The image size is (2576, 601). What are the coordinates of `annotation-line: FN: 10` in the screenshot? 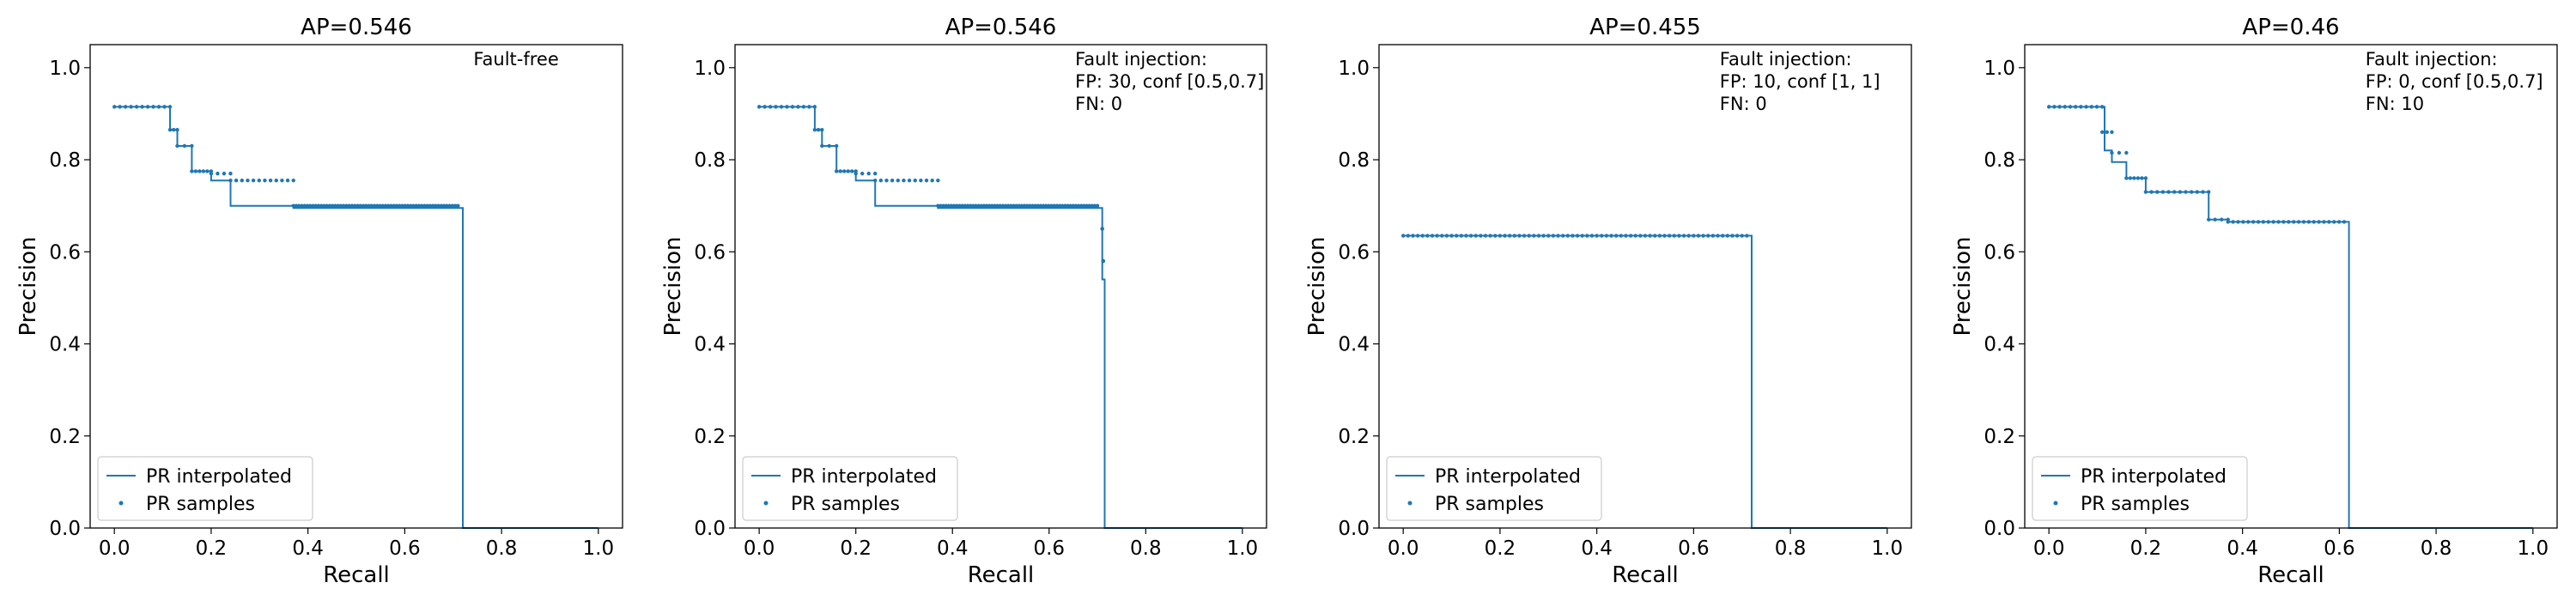 It's located at (2395, 104).